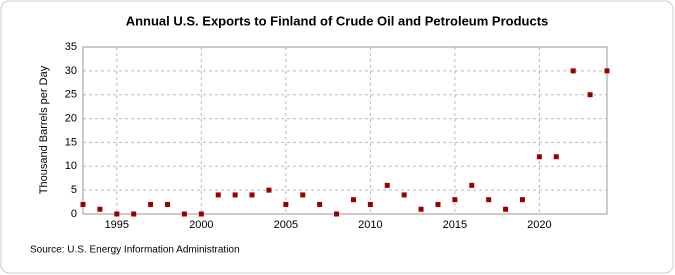 The width and height of the screenshot is (675, 275). Describe the element at coordinates (74, 214) in the screenshot. I see `y-tick-label: 0` at that location.